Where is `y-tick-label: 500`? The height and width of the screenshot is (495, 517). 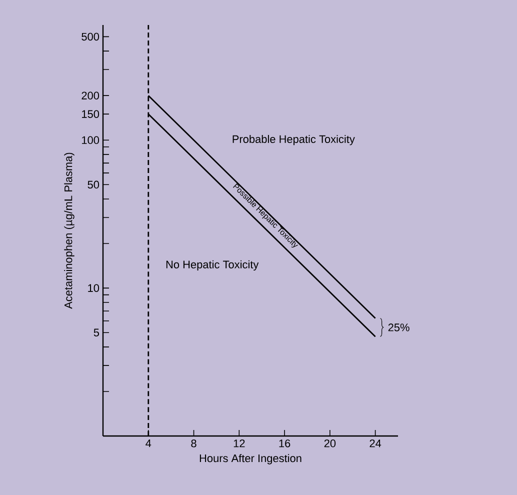 y-tick-label: 500 is located at coordinates (91, 36).